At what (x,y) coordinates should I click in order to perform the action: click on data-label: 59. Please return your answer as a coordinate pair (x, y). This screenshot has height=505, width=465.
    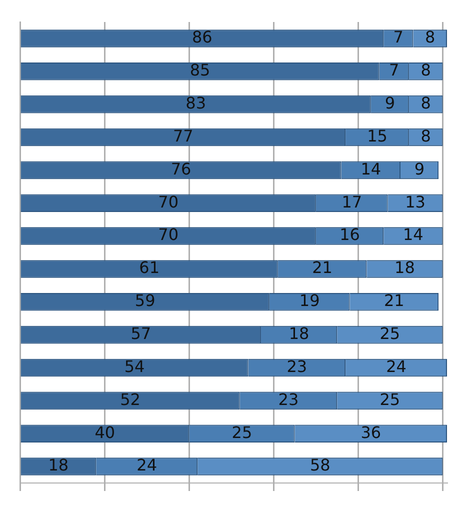
    Looking at the image, I should click on (145, 300).